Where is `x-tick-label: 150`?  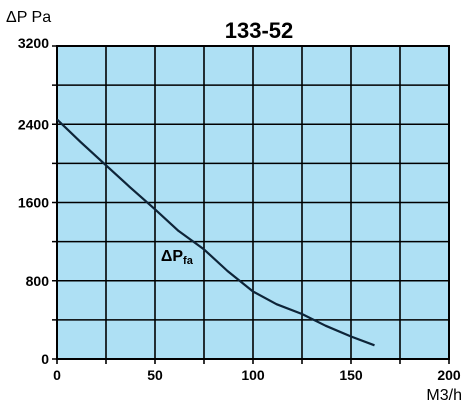
x-tick-label: 150 is located at coordinates (351, 375).